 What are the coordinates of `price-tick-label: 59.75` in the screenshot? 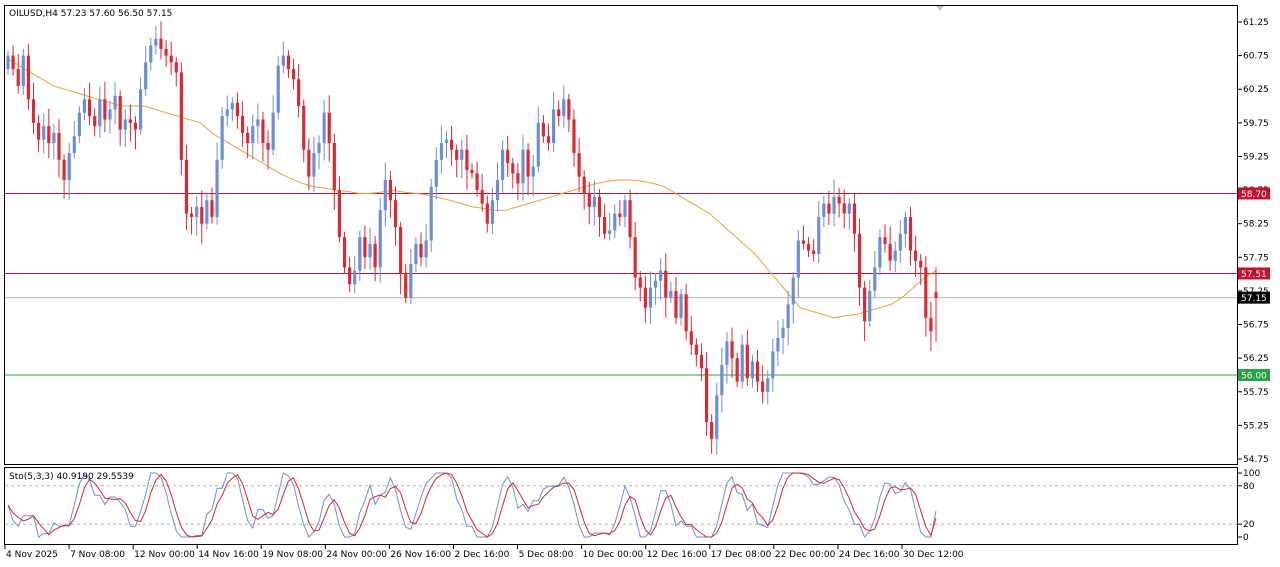 It's located at (1256, 124).